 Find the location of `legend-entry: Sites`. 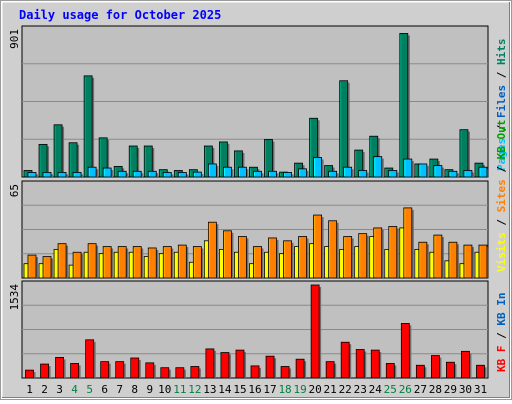

legend-entry: Sites is located at coordinates (501, 195).